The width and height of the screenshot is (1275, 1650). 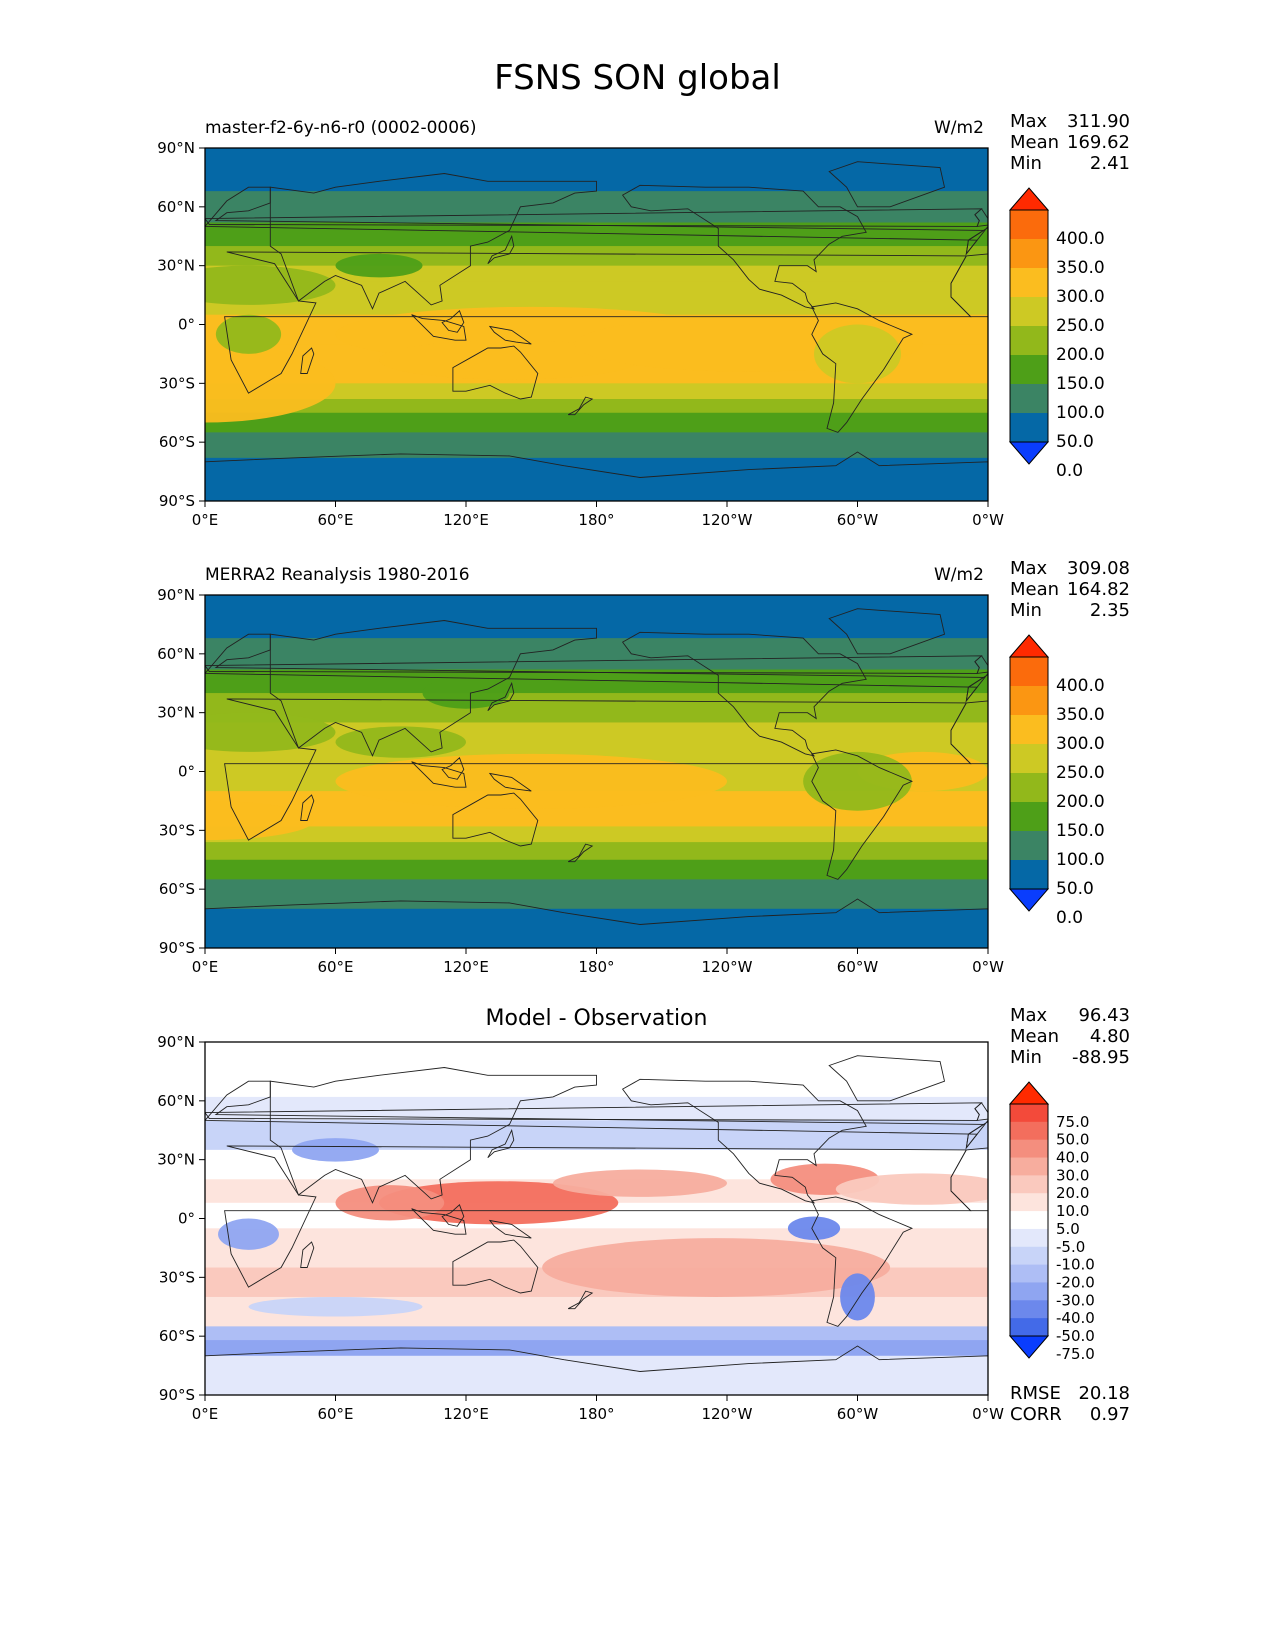 What do you see at coordinates (858, 967) in the screenshot?
I see `lon-tick-label: 60°W` at bounding box center [858, 967].